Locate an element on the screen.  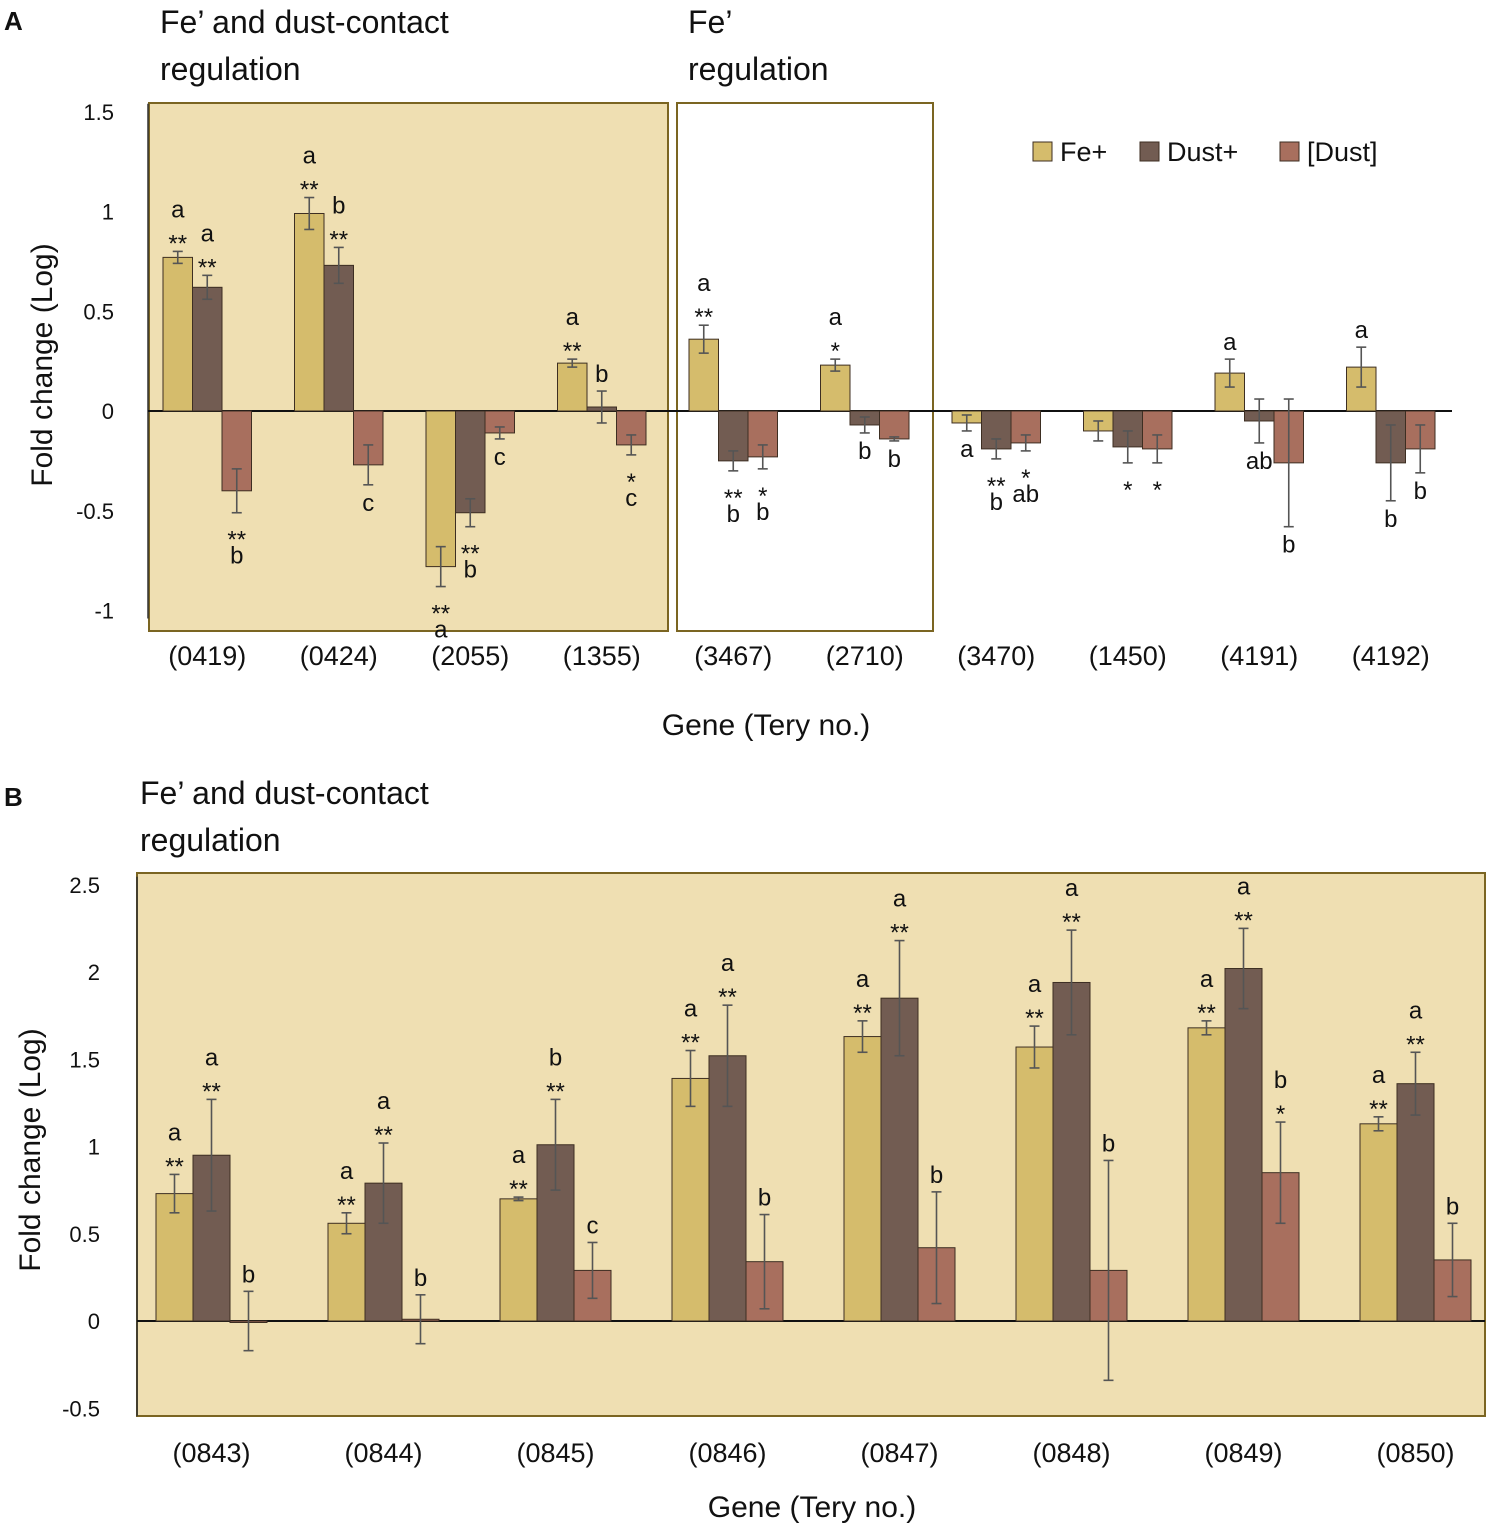
panel-b-x-tick-label: (0850) is located at coordinates (1415, 1453).